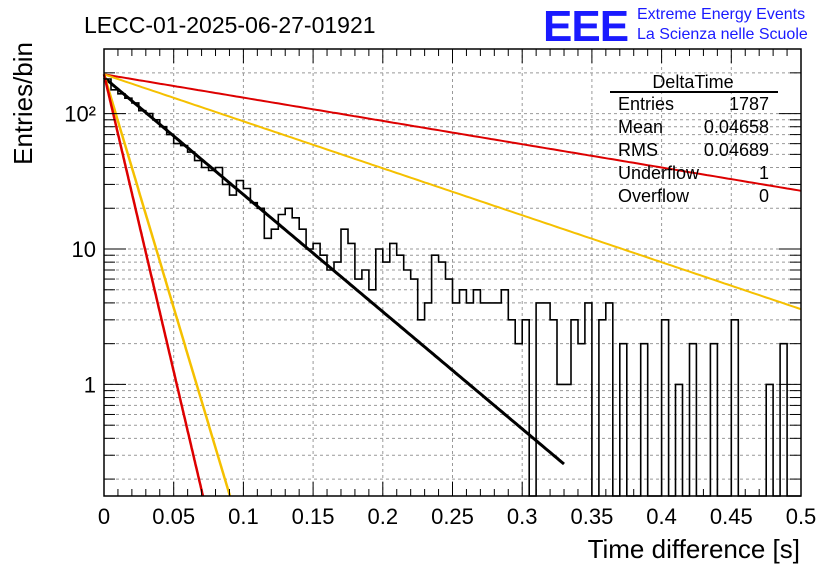  What do you see at coordinates (452, 516) in the screenshot?
I see `x-tick-label: 0.25` at bounding box center [452, 516].